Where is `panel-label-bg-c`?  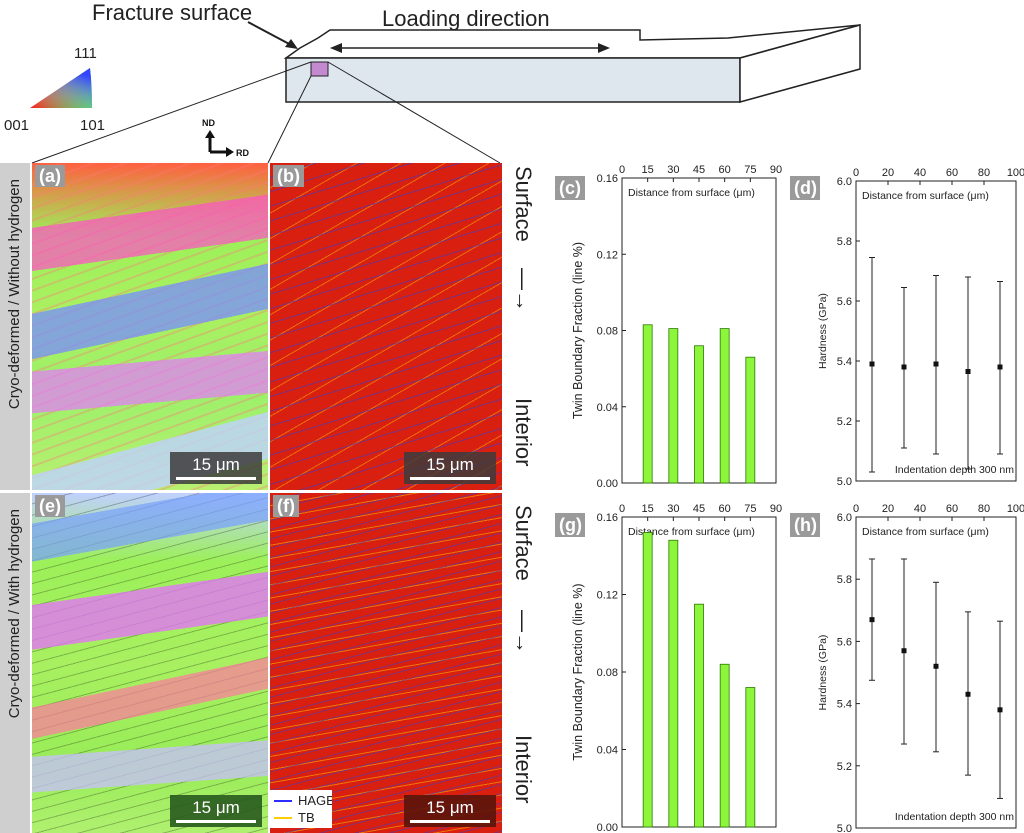
panel-label-bg-c is located at coordinates (570, 188).